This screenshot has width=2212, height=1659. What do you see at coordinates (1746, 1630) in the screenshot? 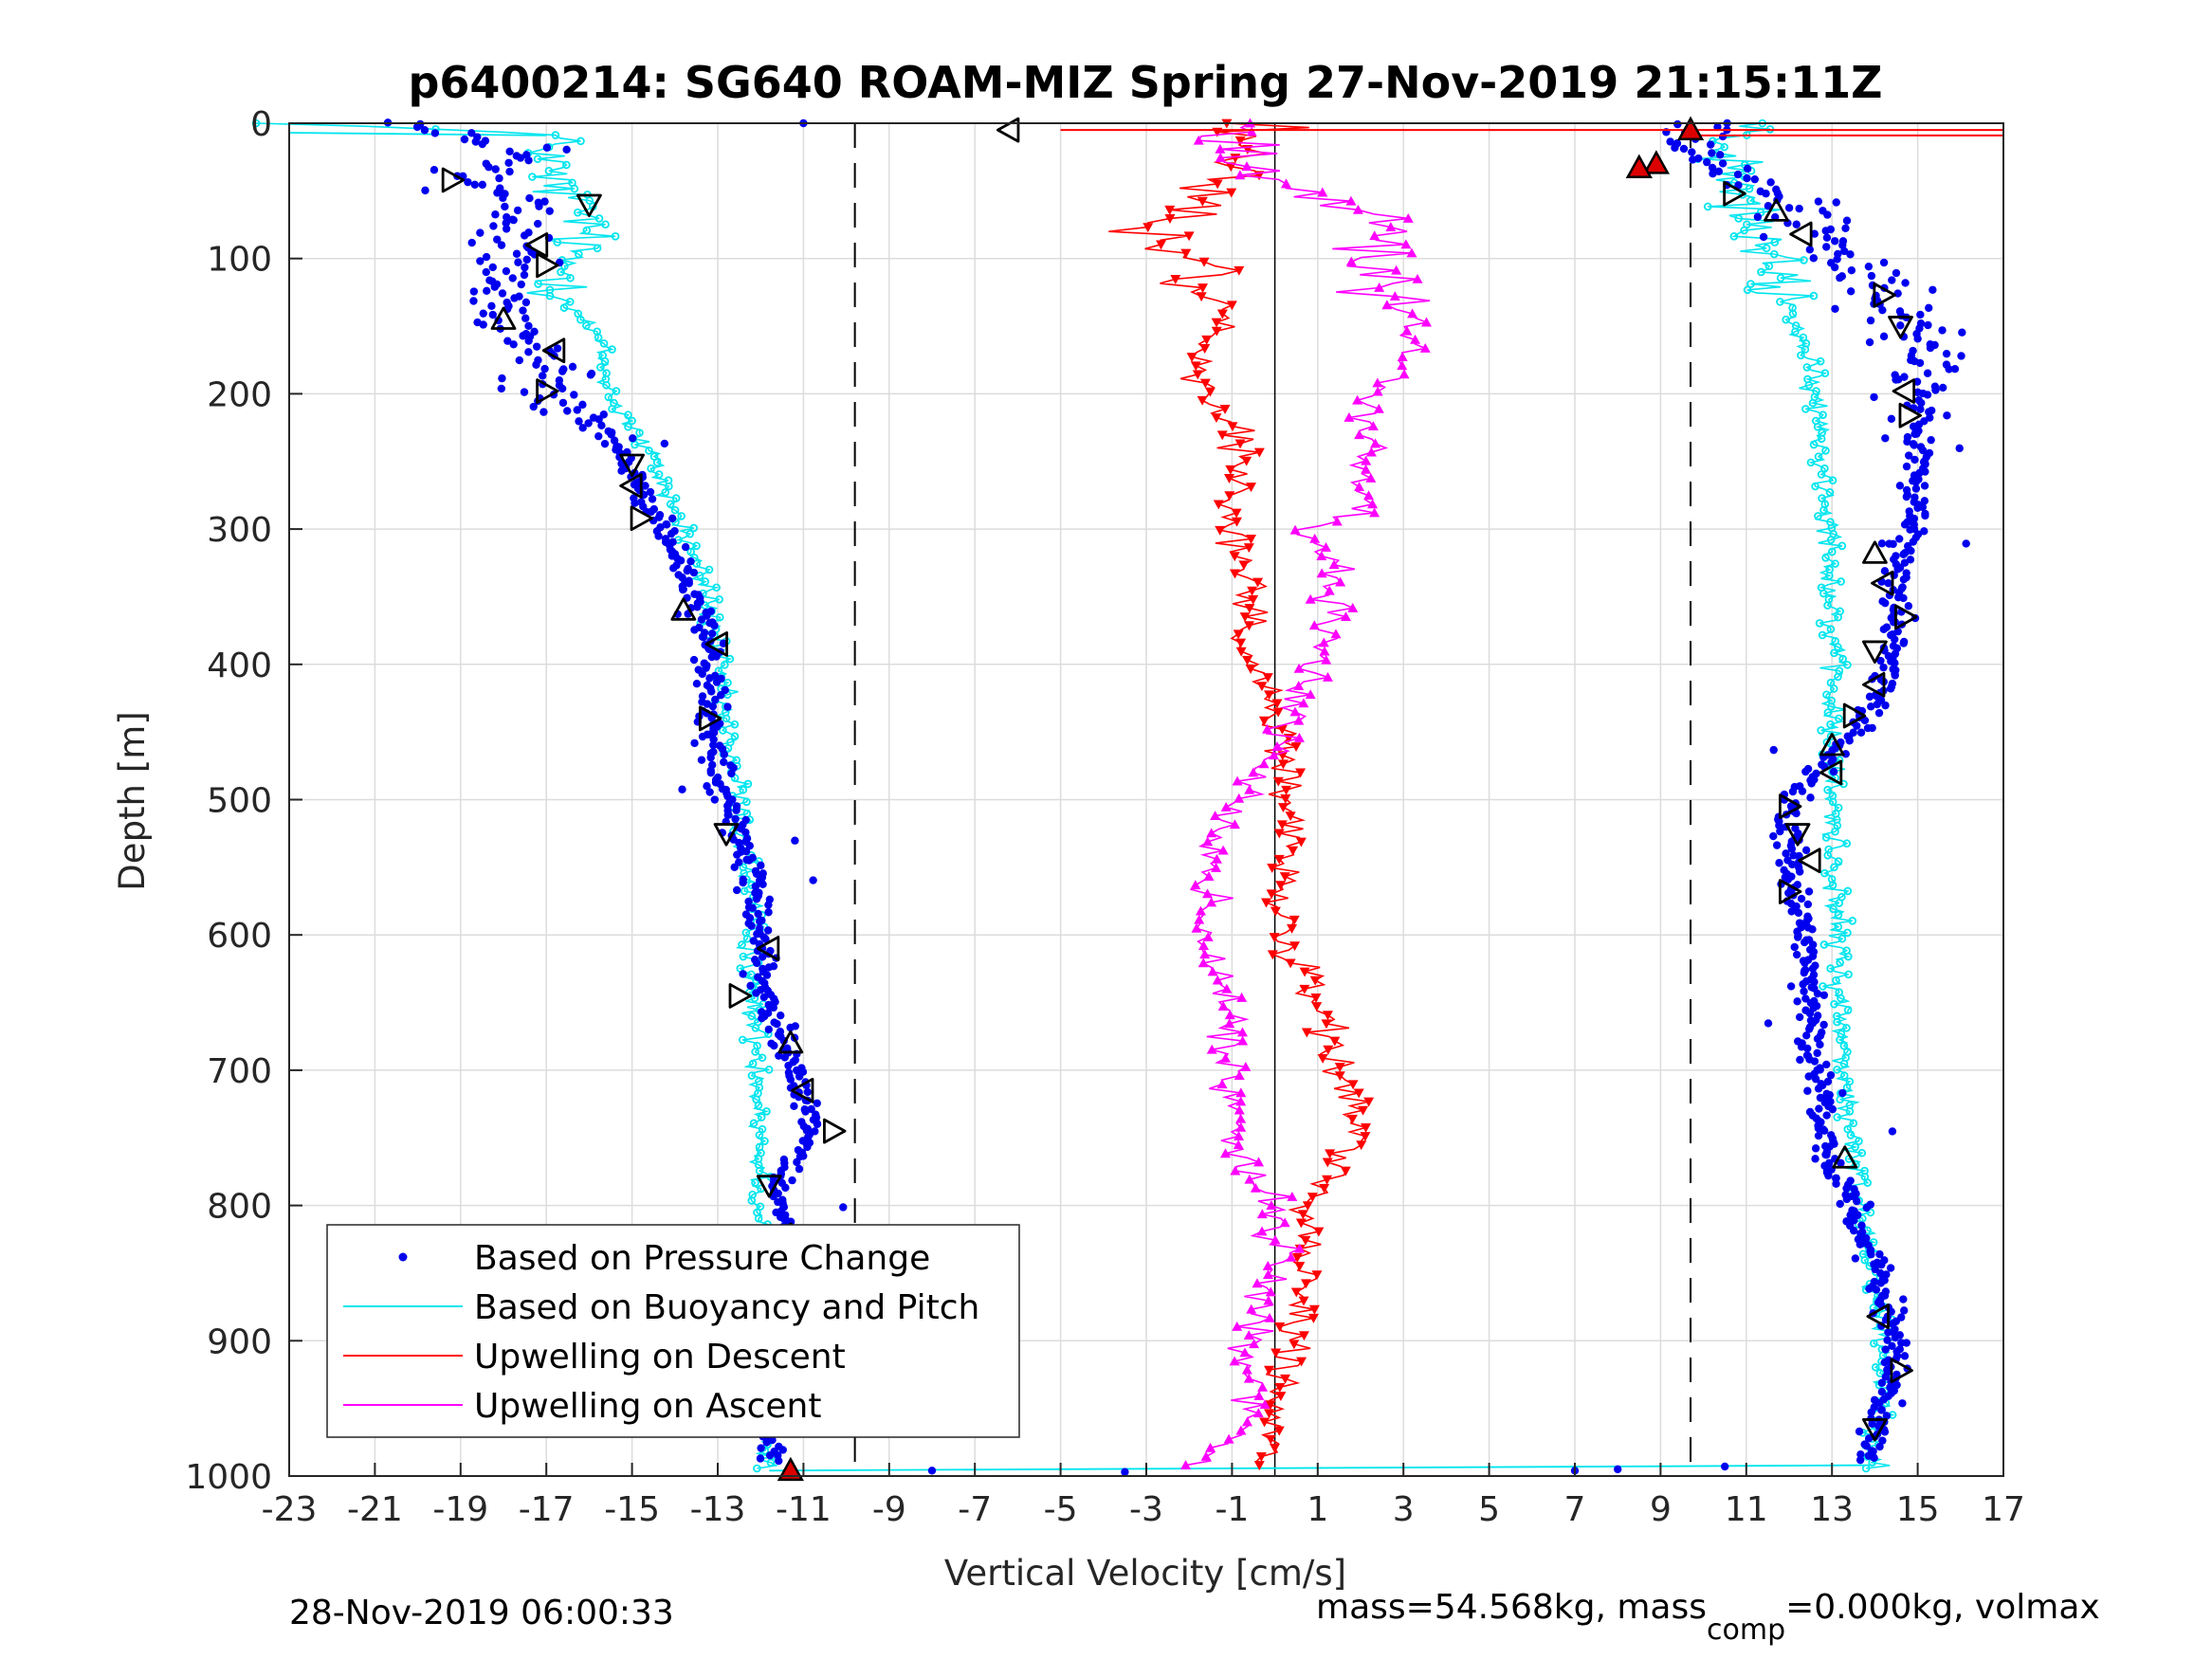
I see `footer-mass-sub: comp` at bounding box center [1746, 1630].